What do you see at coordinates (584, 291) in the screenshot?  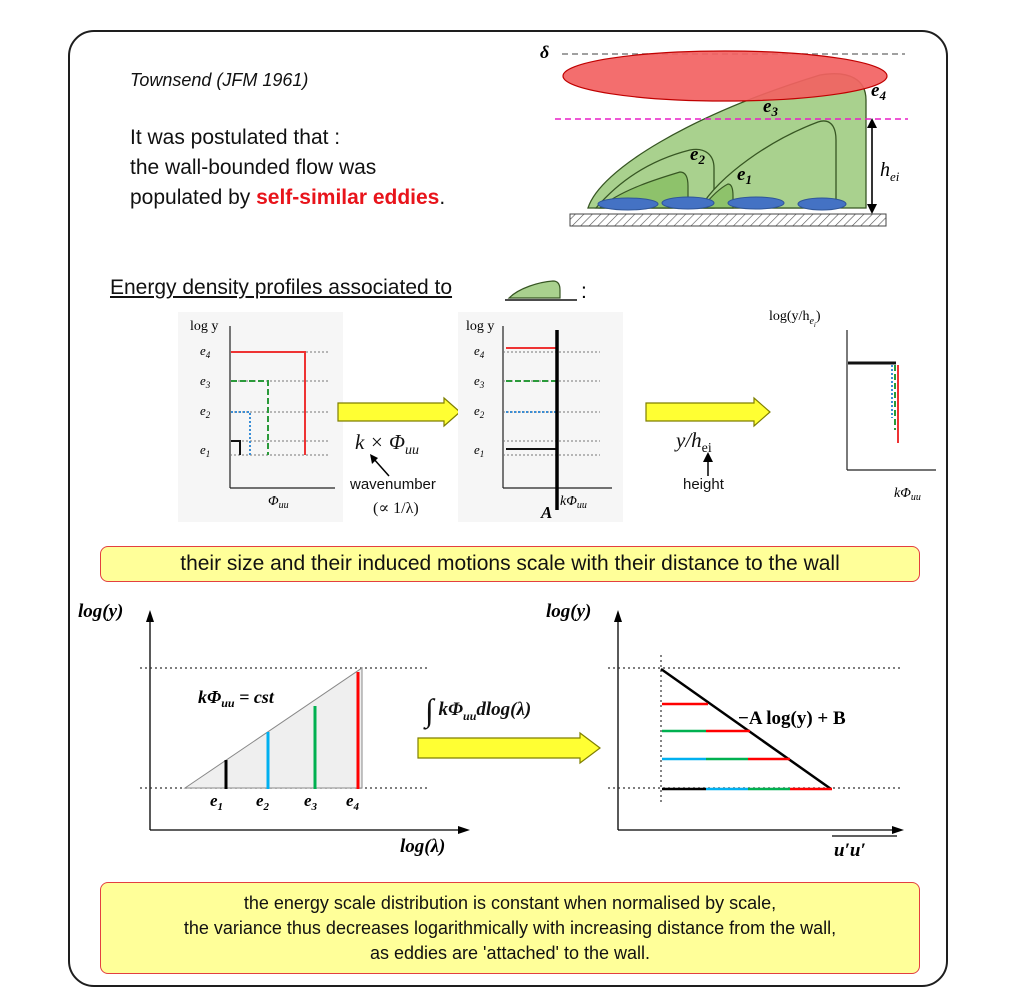 I see `title-colon: :` at bounding box center [584, 291].